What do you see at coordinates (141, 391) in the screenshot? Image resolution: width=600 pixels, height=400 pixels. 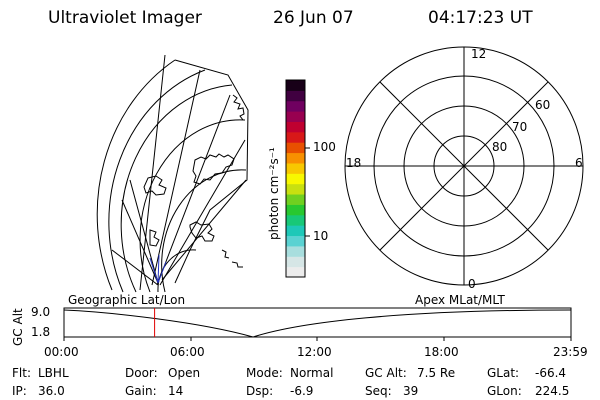 I see `gain-label: Gain:` at bounding box center [141, 391].